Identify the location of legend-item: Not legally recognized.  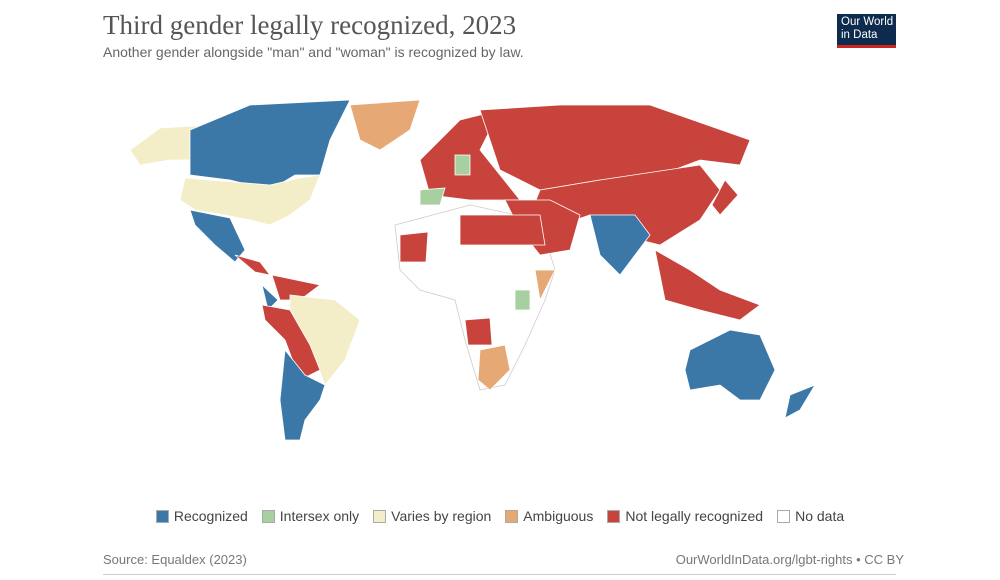
(685, 516).